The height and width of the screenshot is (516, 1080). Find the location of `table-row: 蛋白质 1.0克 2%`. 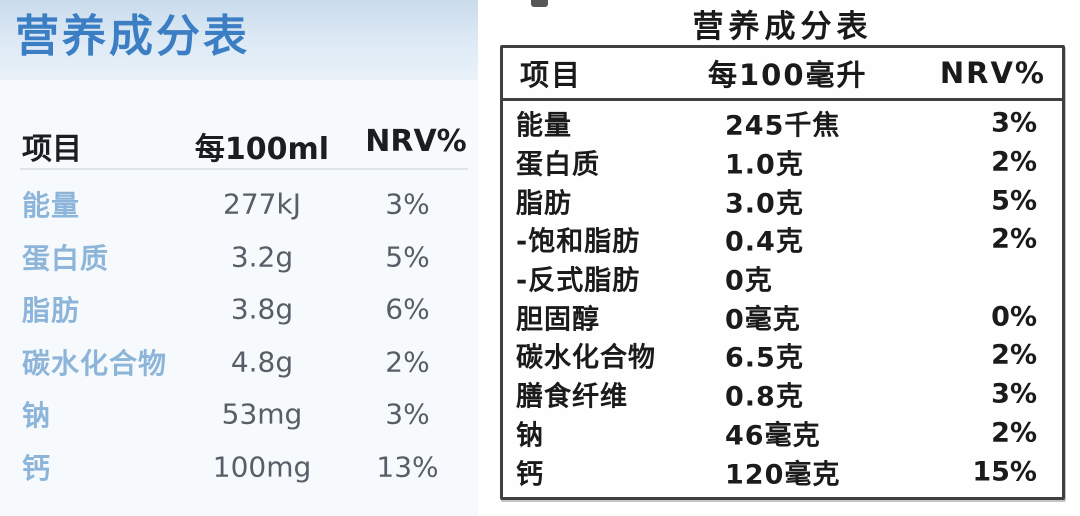

table-row: 蛋白质 1.0克 2% is located at coordinates (782, 162).